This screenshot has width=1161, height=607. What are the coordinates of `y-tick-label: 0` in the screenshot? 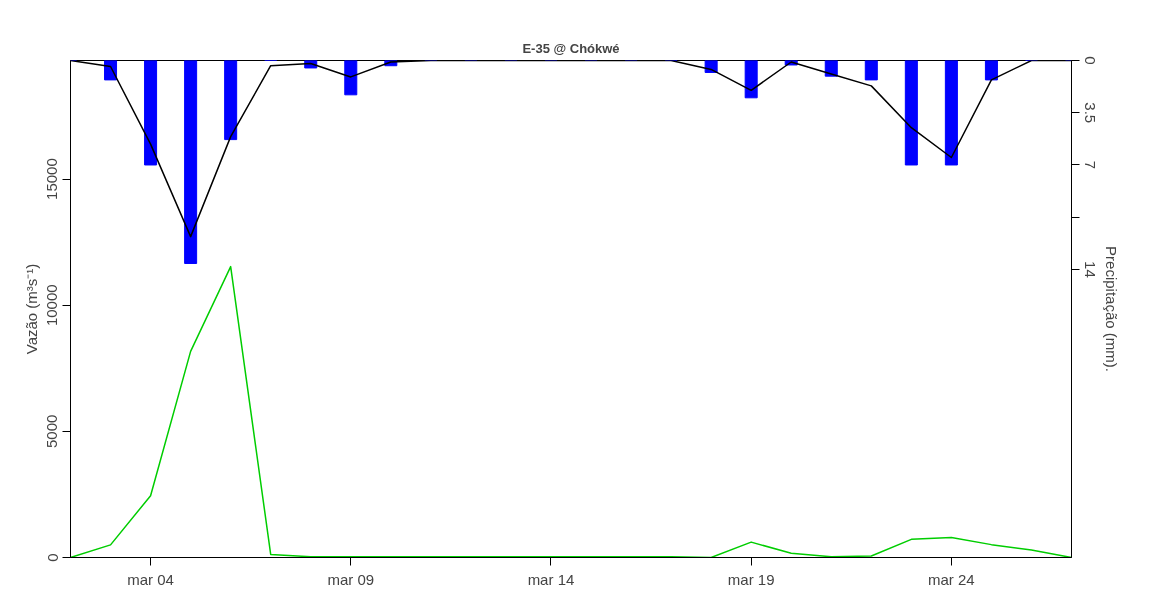 It's located at (52, 557).